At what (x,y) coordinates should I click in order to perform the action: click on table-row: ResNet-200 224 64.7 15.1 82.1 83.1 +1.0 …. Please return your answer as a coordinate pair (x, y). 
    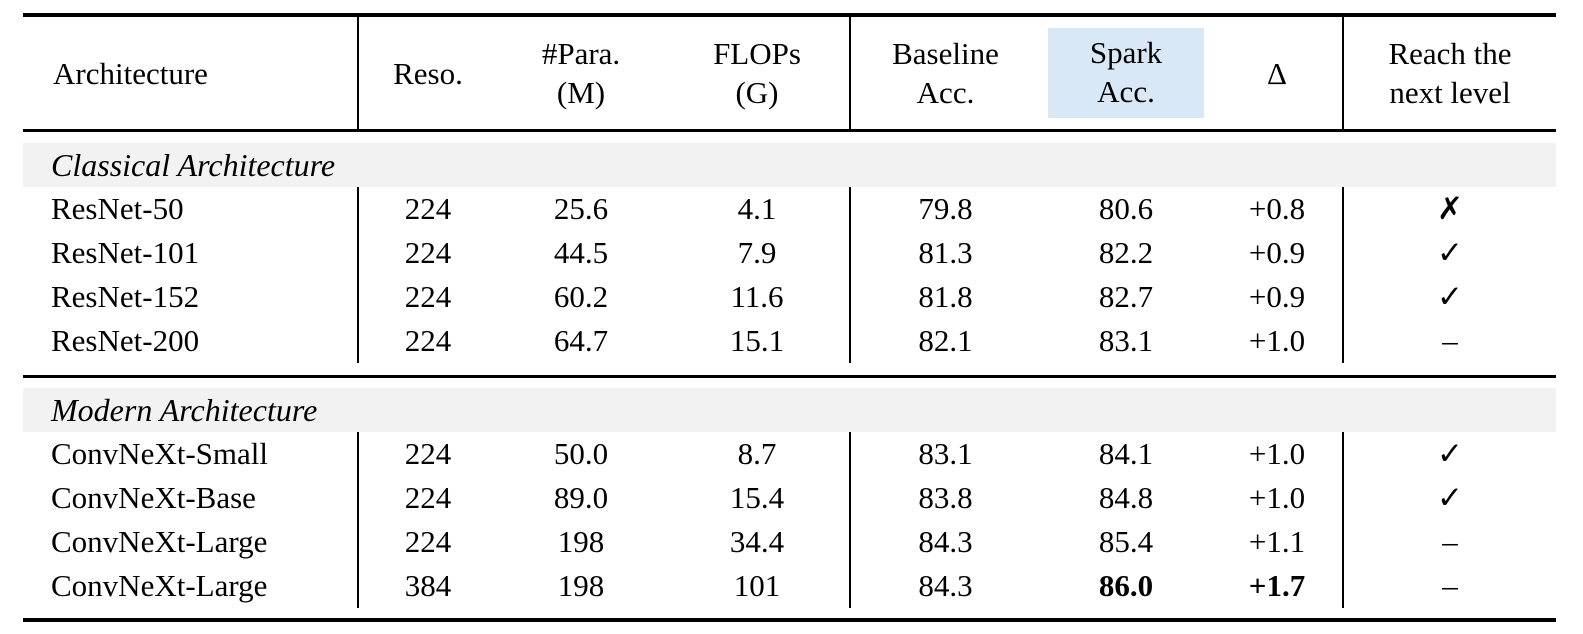
    Looking at the image, I should click on (789, 341).